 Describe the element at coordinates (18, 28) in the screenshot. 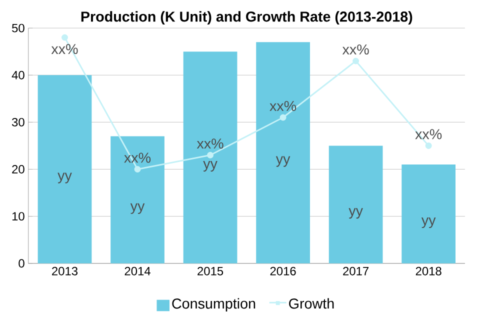

I see `y-tick-label: 50` at that location.